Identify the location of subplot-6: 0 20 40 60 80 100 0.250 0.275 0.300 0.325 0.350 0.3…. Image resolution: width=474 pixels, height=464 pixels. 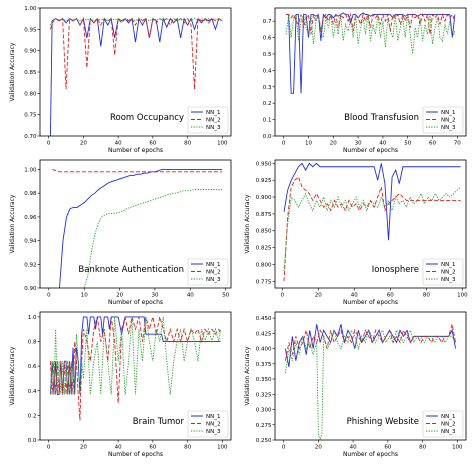
(355, 384).